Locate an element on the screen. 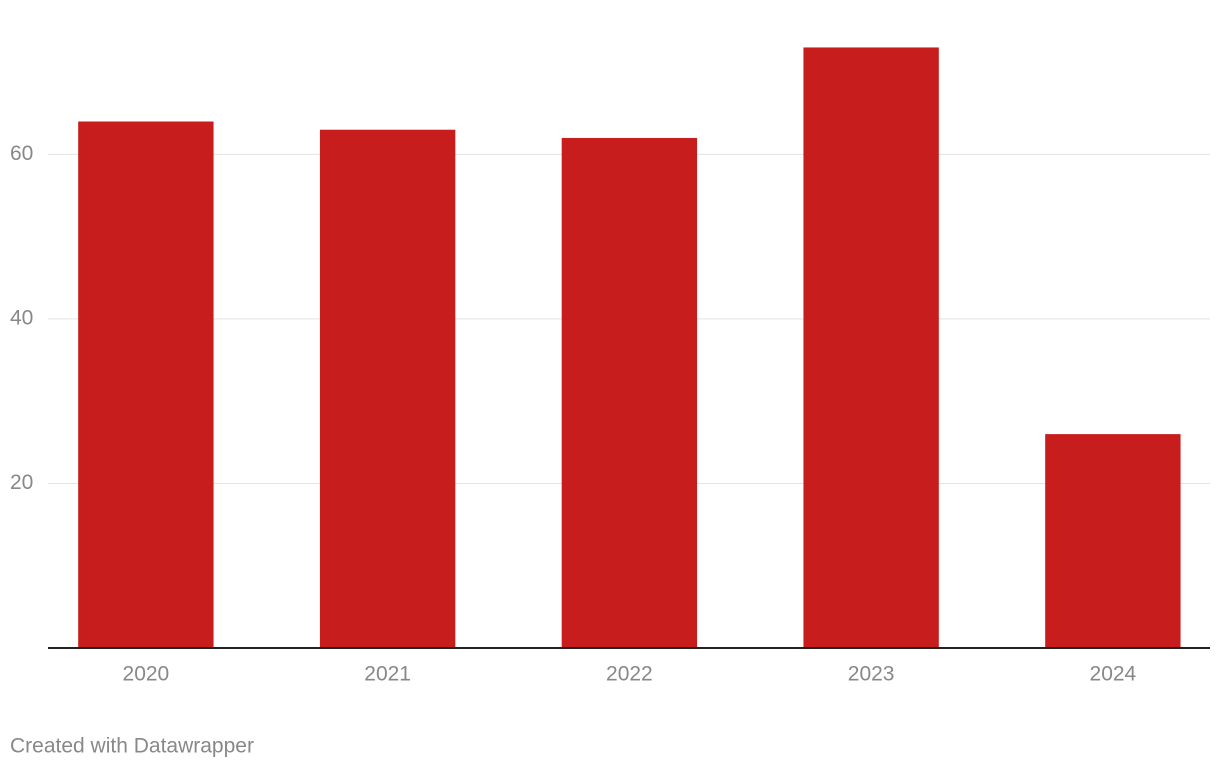  y-tick-label: 40 is located at coordinates (21, 317).